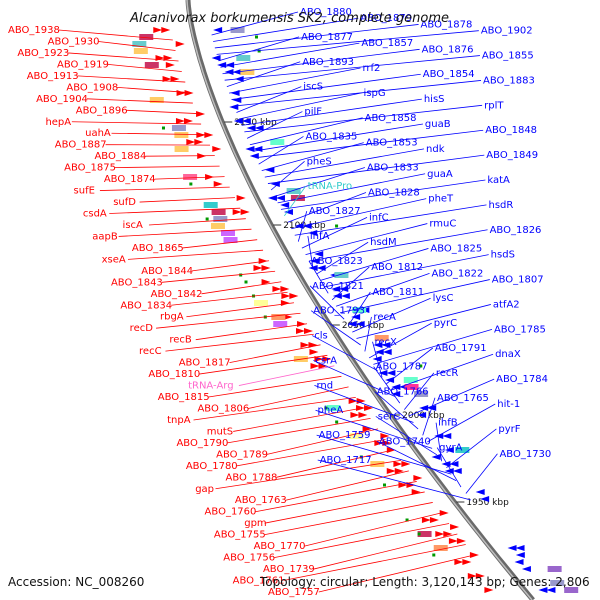 The height and width of the screenshot is (600, 600). I want to click on left-gene-label: ABO_1815, so click(184, 397).